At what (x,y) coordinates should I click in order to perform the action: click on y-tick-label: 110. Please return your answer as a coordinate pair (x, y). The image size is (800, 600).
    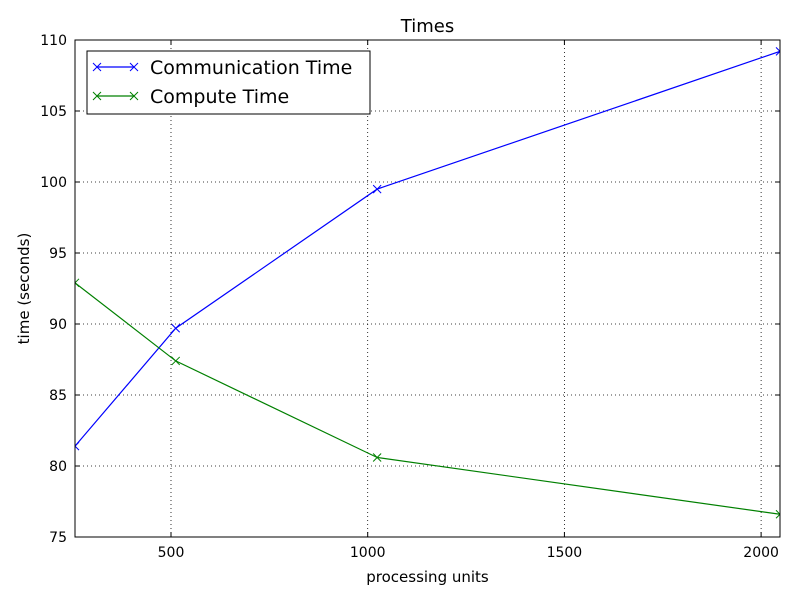
    Looking at the image, I should click on (53, 41).